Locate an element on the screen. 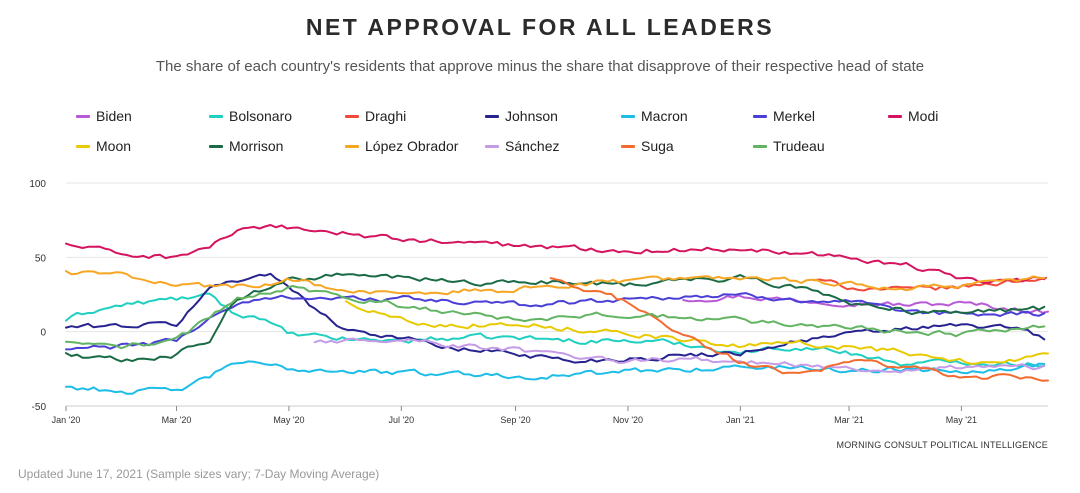 The width and height of the screenshot is (1080, 493). legend-label: Moon is located at coordinates (114, 146).